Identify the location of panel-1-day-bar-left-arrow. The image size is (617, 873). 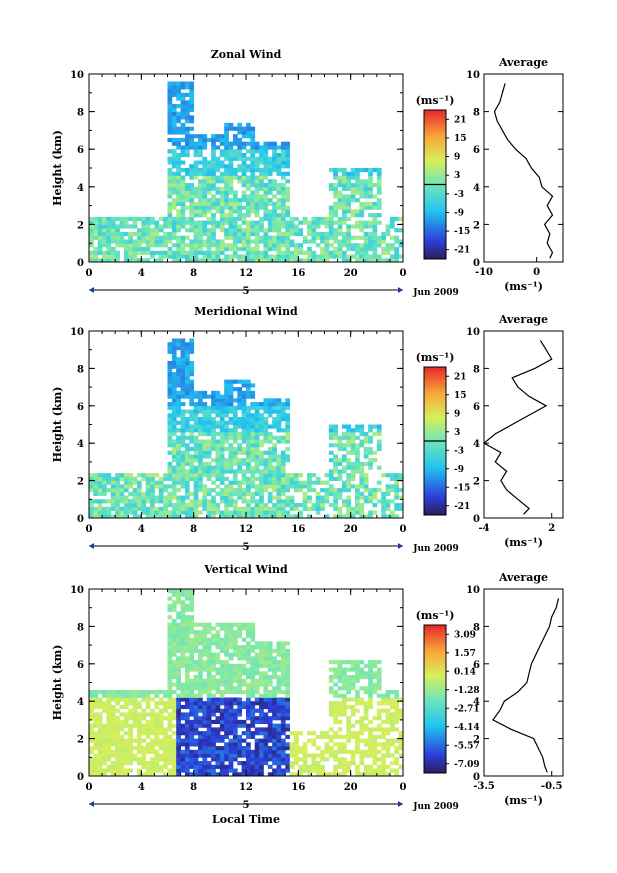
(91, 290).